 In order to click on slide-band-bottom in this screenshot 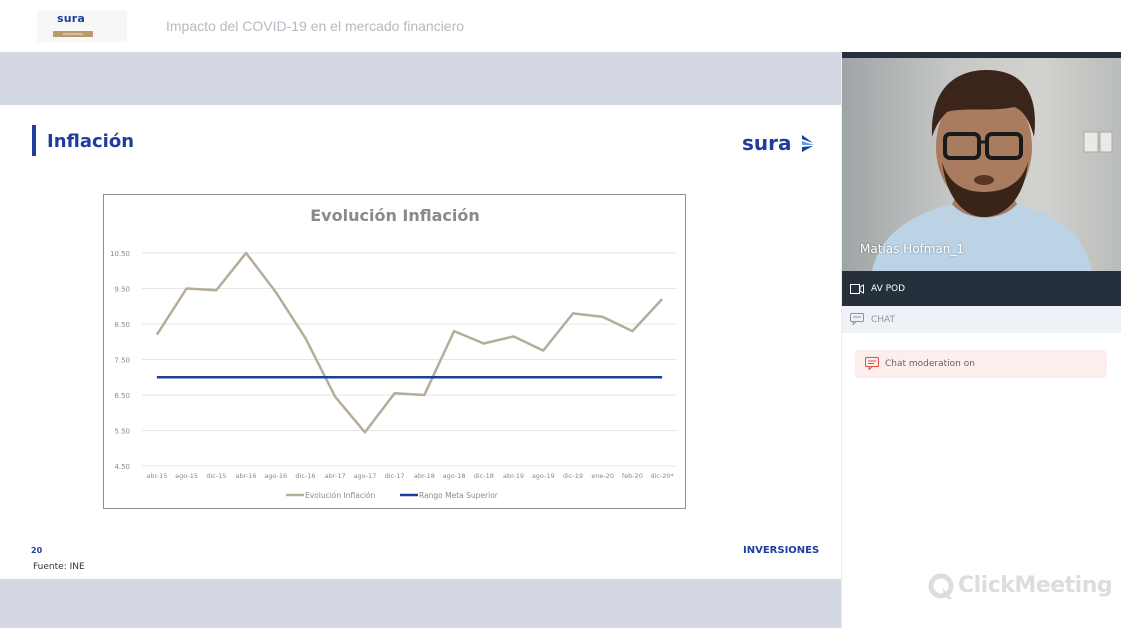, I will do `click(420, 603)`.